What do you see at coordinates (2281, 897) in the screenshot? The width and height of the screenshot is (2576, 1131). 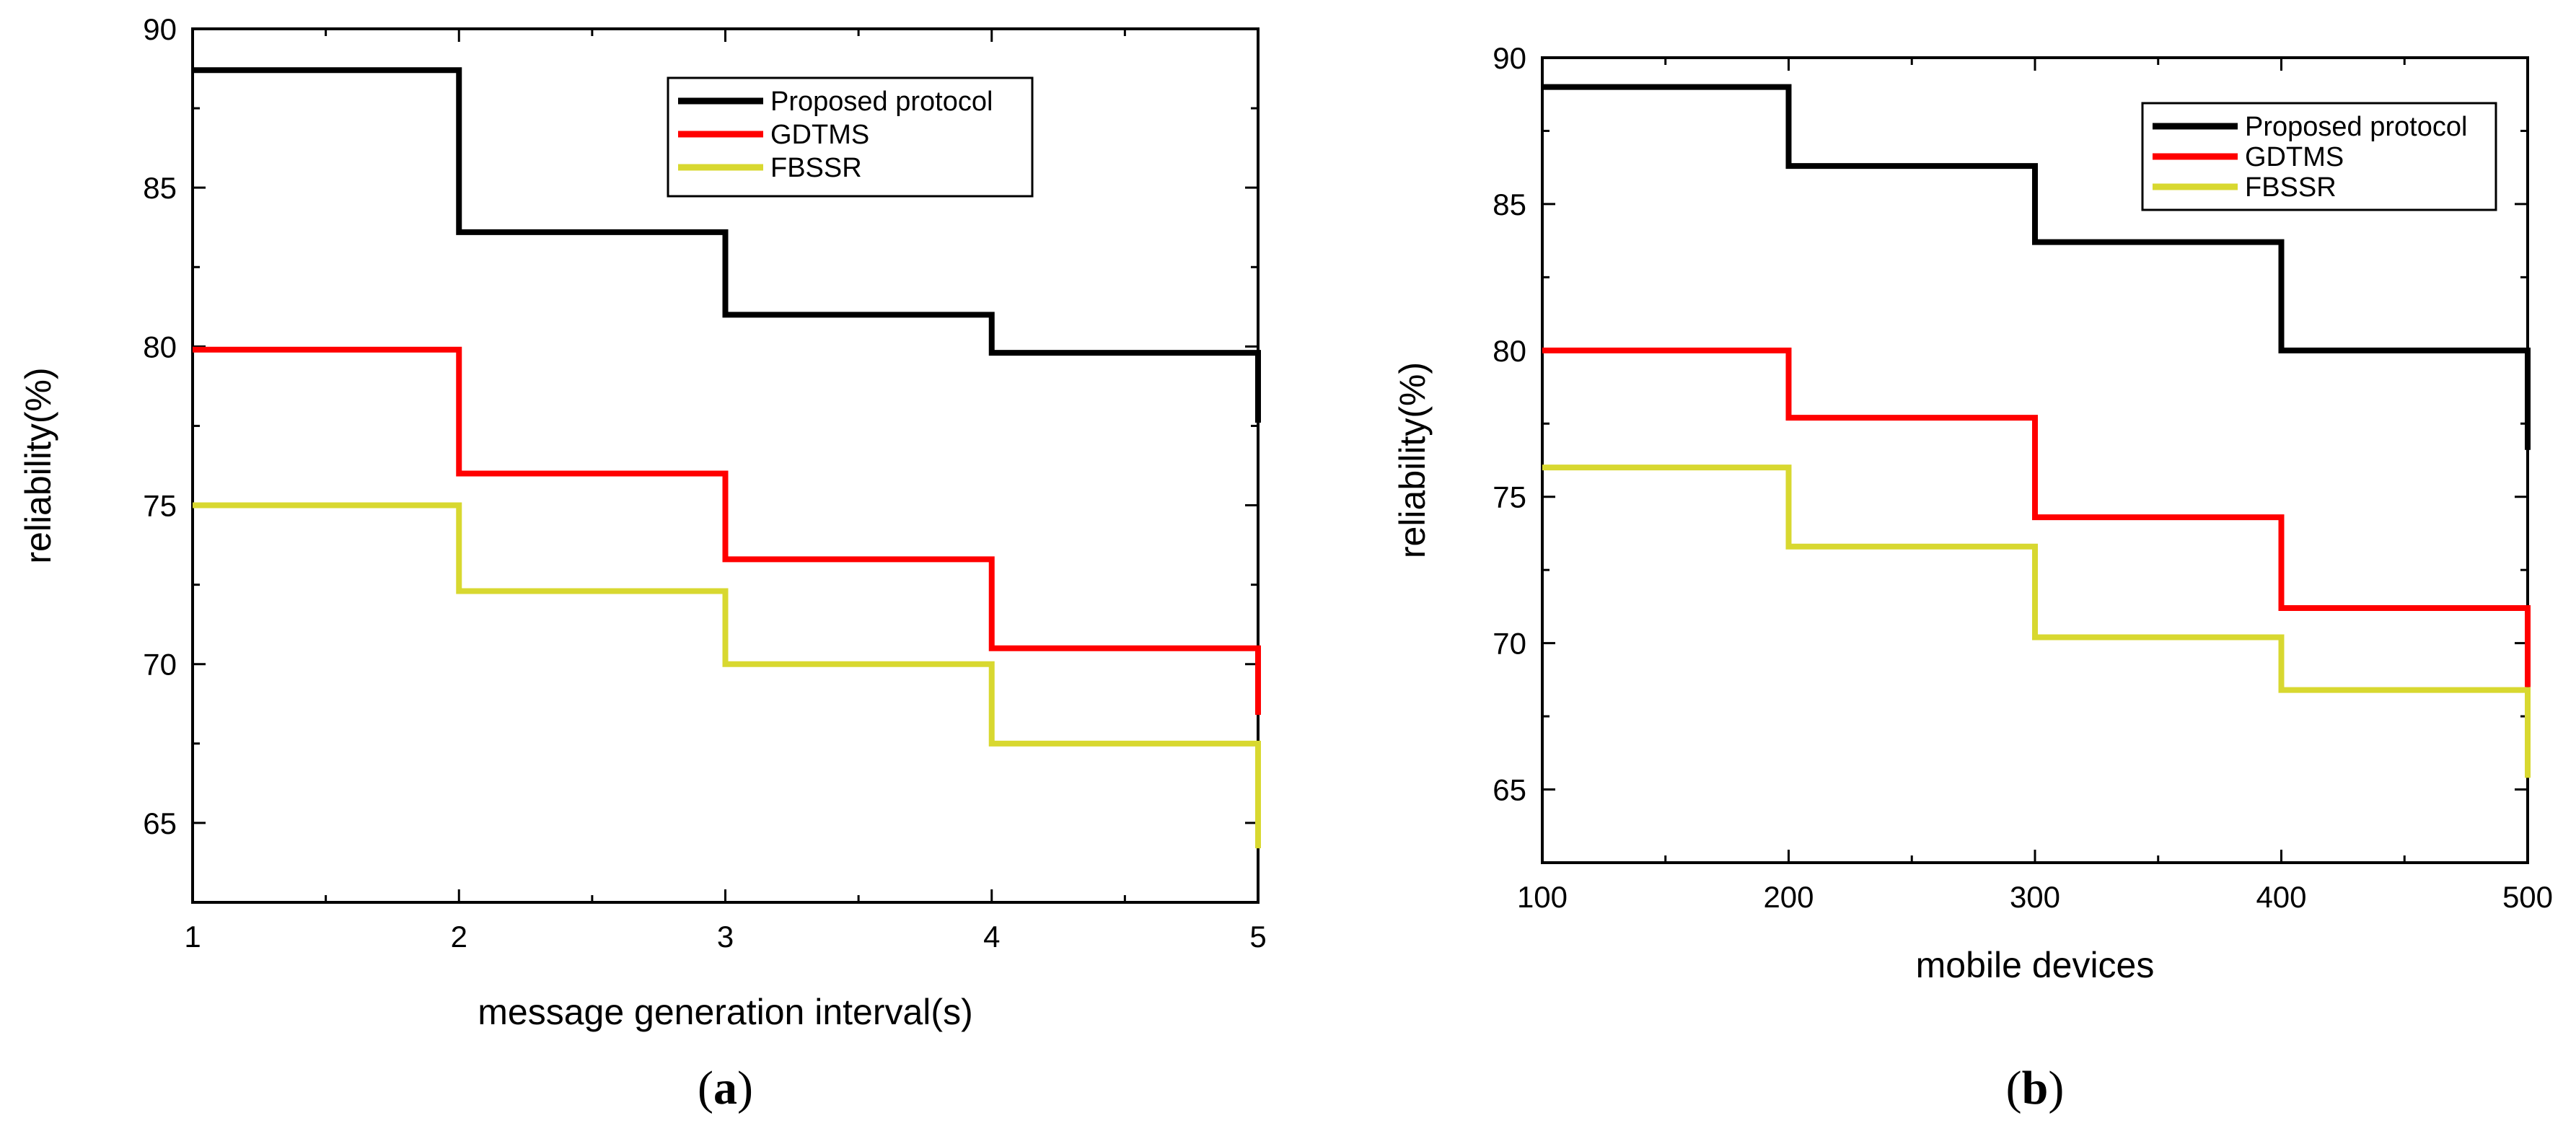 I see `x-tick-label: 400` at bounding box center [2281, 897].